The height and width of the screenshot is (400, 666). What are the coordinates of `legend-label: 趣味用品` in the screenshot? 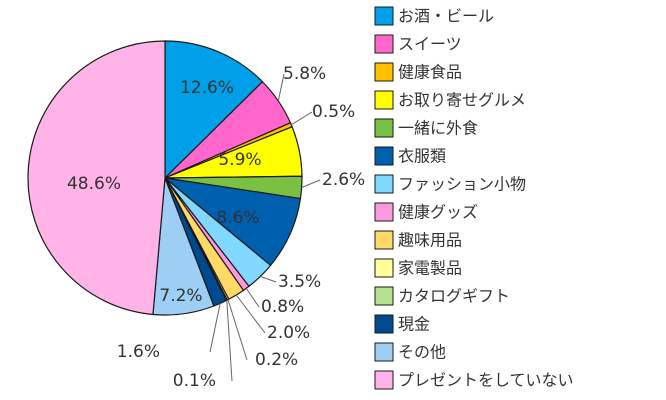 It's located at (430, 240).